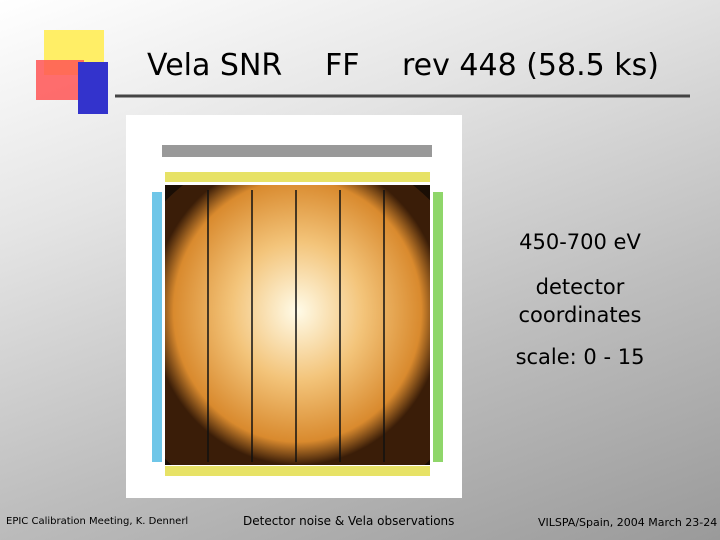  I want to click on footer-left: EPIC Calibration Meeting, K. Dennerl, so click(97, 521).